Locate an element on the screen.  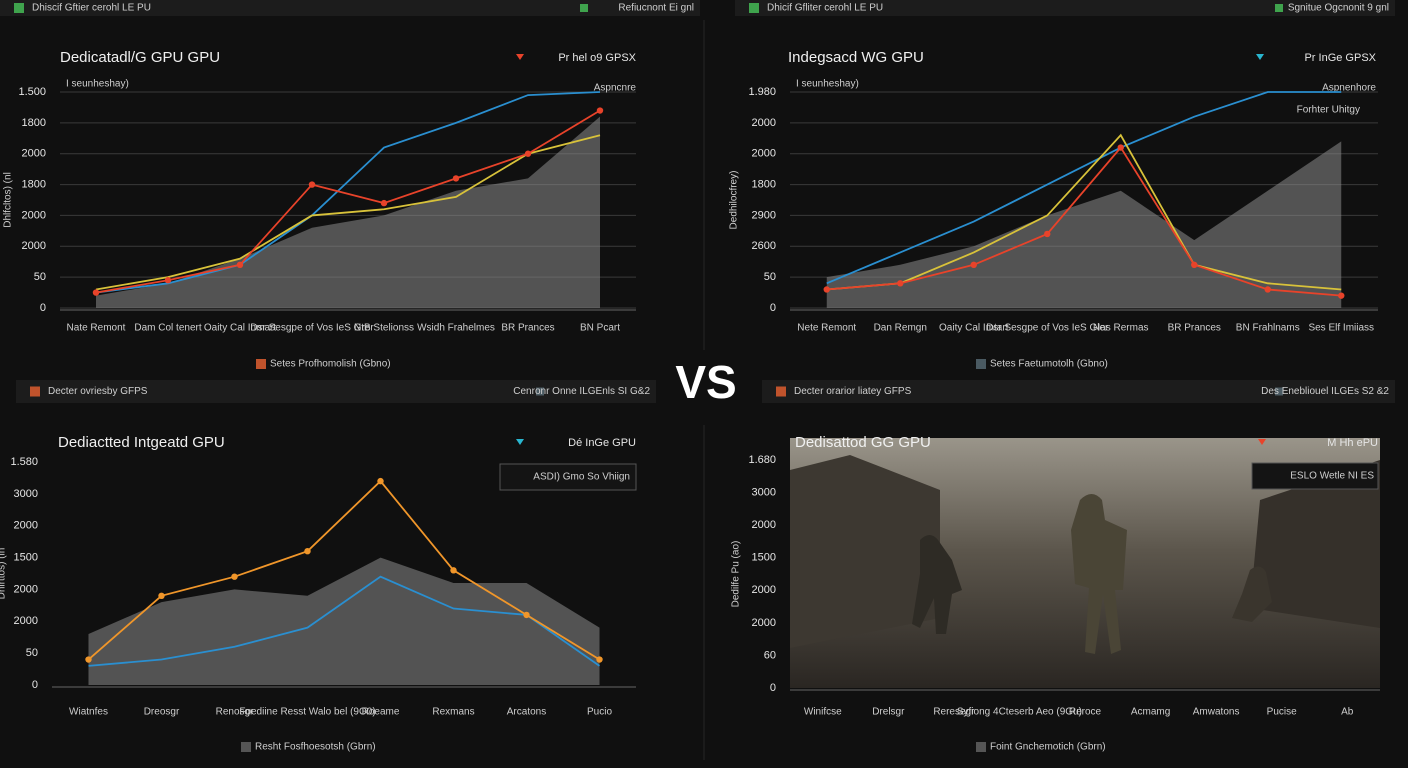
x-tick-label: Wiatnfes is located at coordinates (88, 712).